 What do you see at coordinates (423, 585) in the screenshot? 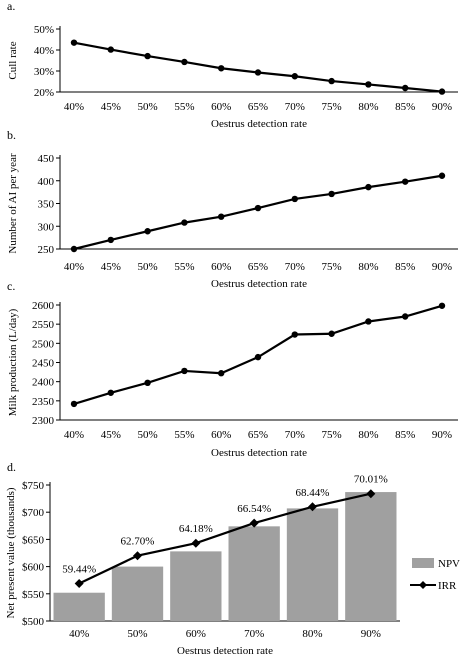
I see `legend-irr-marker` at bounding box center [423, 585].